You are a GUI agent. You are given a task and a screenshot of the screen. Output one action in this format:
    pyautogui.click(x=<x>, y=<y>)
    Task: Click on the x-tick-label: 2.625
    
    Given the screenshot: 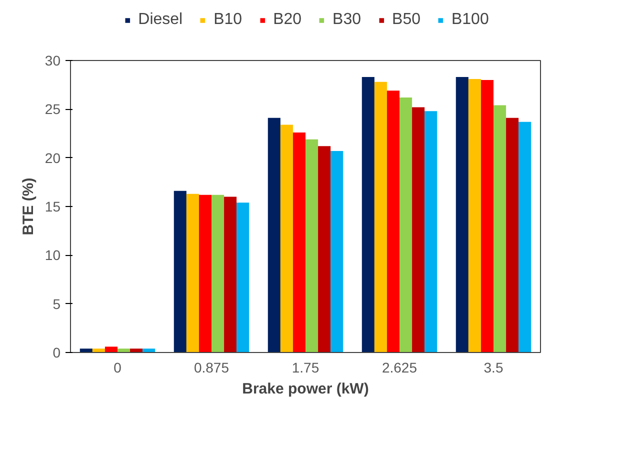 What is the action you would take?
    pyautogui.click(x=400, y=368)
    